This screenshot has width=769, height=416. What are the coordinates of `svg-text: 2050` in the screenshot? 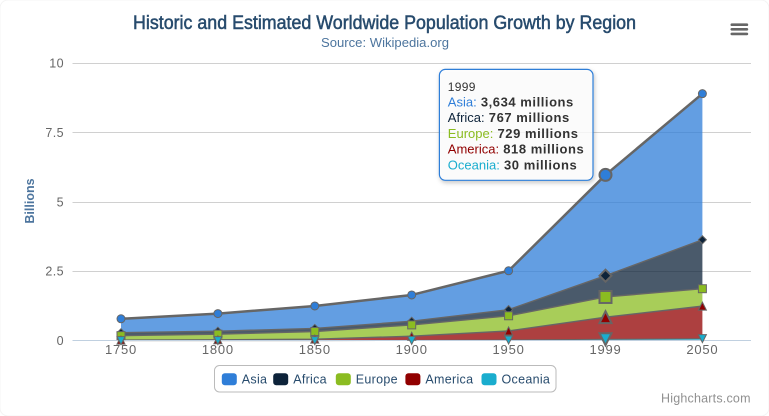 It's located at (702, 349).